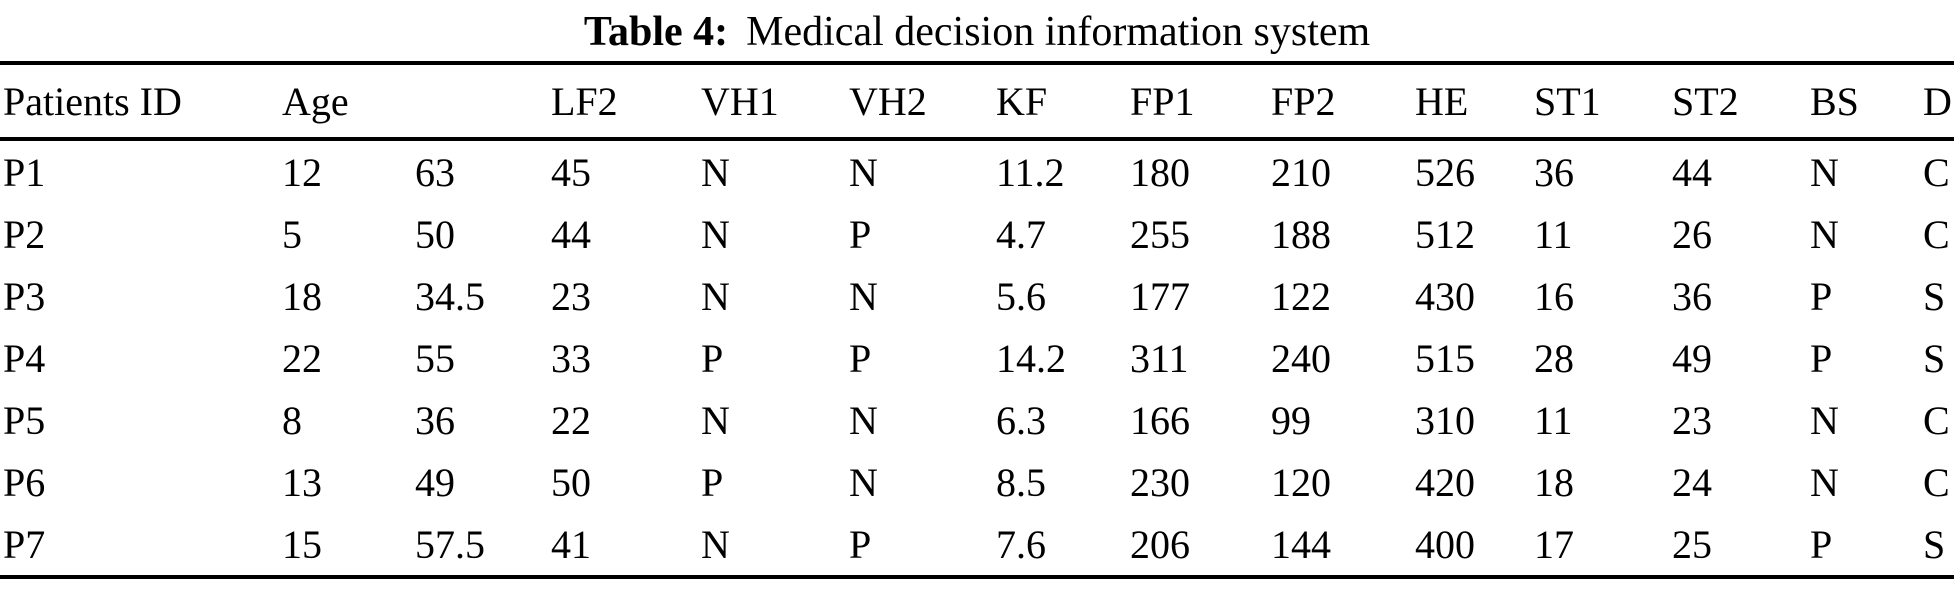 The image size is (1954, 596). What do you see at coordinates (24, 358) in the screenshot?
I see `patient-id-cell: P4` at bounding box center [24, 358].